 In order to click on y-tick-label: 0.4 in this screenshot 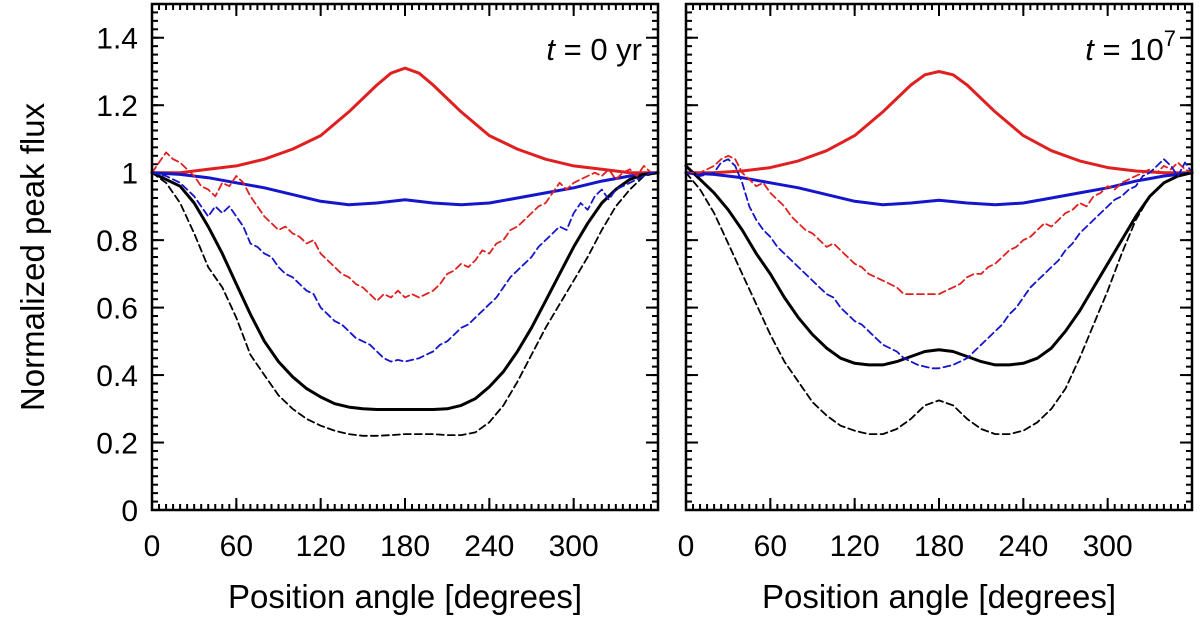, I will do `click(117, 376)`.